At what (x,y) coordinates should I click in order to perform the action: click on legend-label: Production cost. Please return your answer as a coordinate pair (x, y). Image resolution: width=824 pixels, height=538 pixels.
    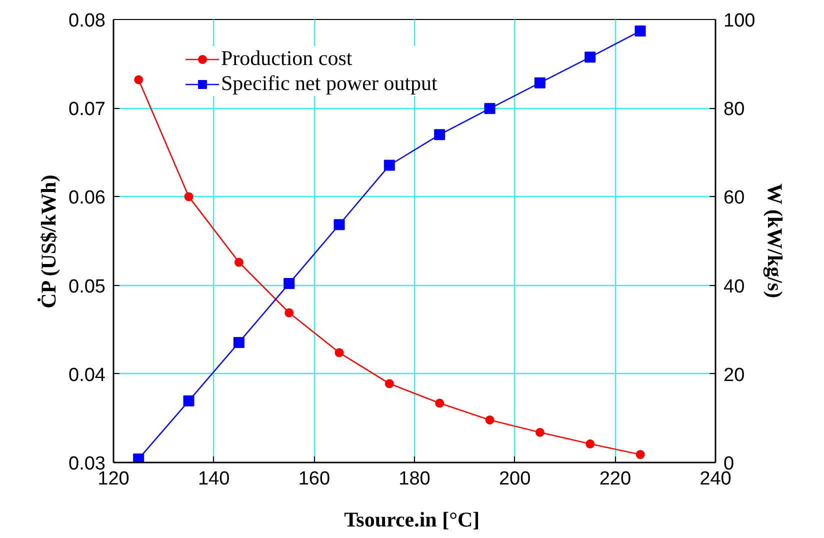
    Looking at the image, I should click on (286, 58).